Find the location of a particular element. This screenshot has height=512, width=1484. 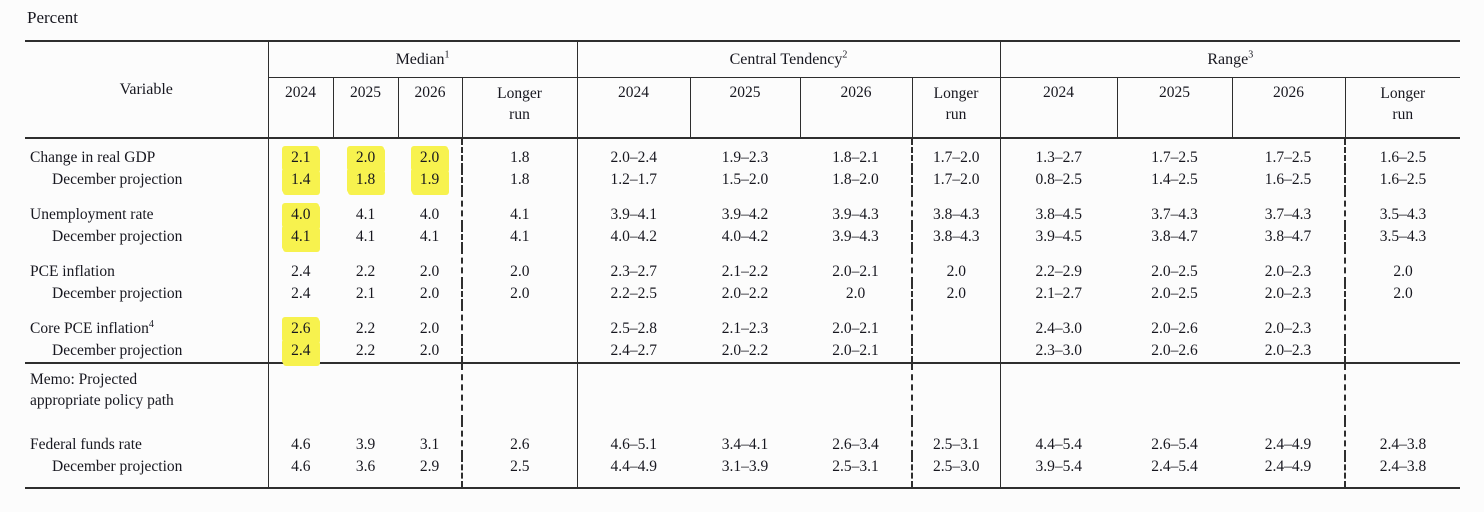

cell-value: 1.3–2.7 is located at coordinates (1059, 157).